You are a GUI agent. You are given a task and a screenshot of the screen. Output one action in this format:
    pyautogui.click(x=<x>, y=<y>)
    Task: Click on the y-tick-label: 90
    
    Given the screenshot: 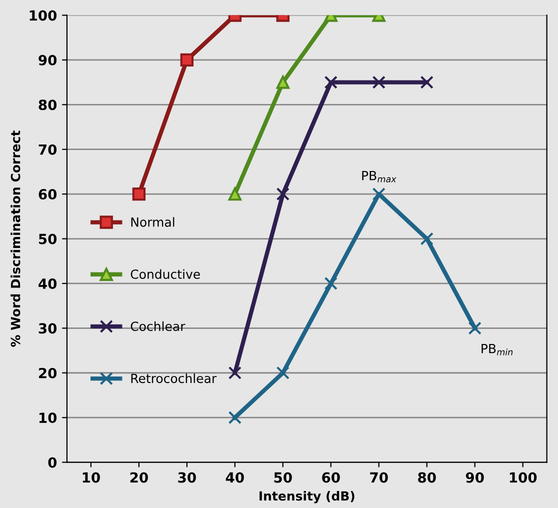 What is the action you would take?
    pyautogui.click(x=47, y=60)
    